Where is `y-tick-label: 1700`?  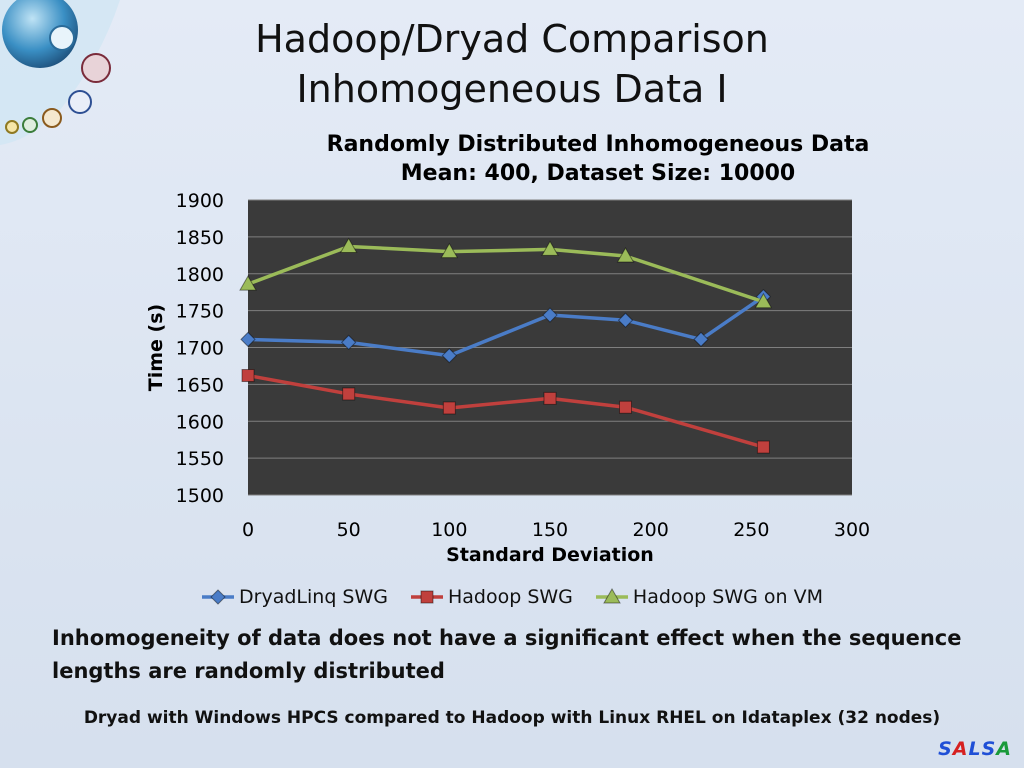 y-tick-label: 1700 is located at coordinates (200, 349).